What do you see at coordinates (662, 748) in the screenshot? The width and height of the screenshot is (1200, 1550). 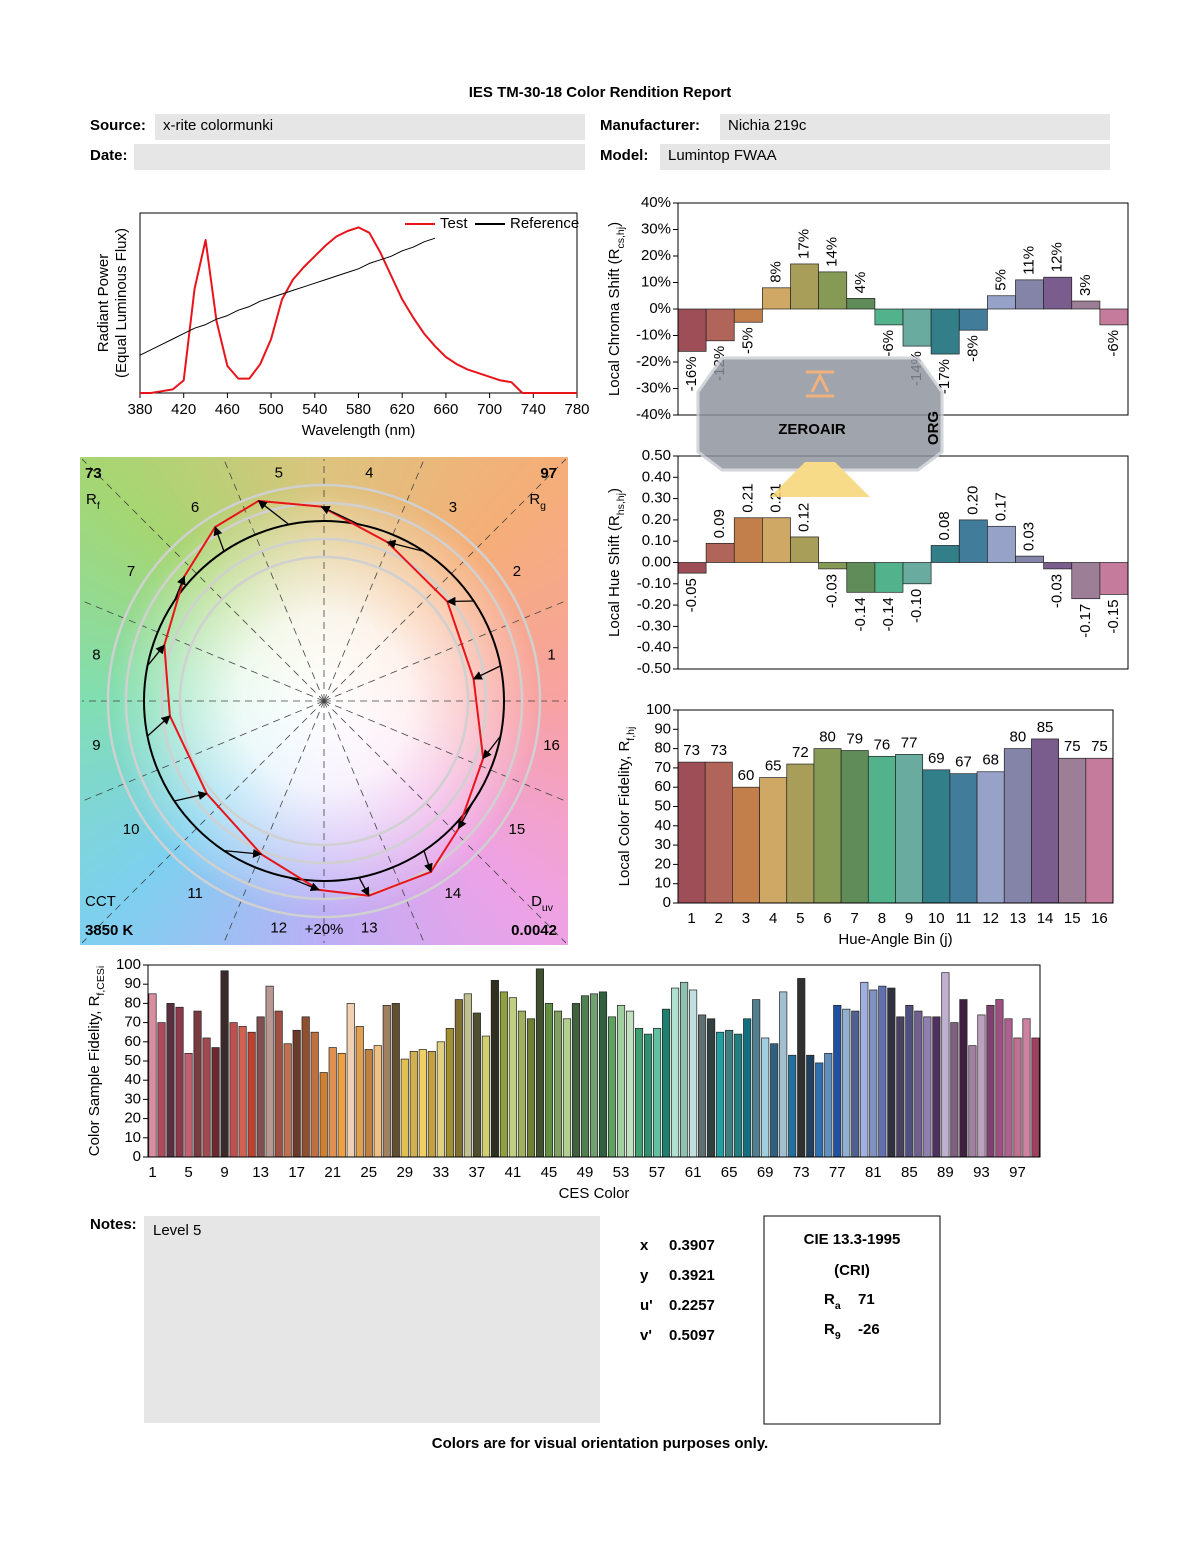 I see `y-tick-label: 80` at bounding box center [662, 748].